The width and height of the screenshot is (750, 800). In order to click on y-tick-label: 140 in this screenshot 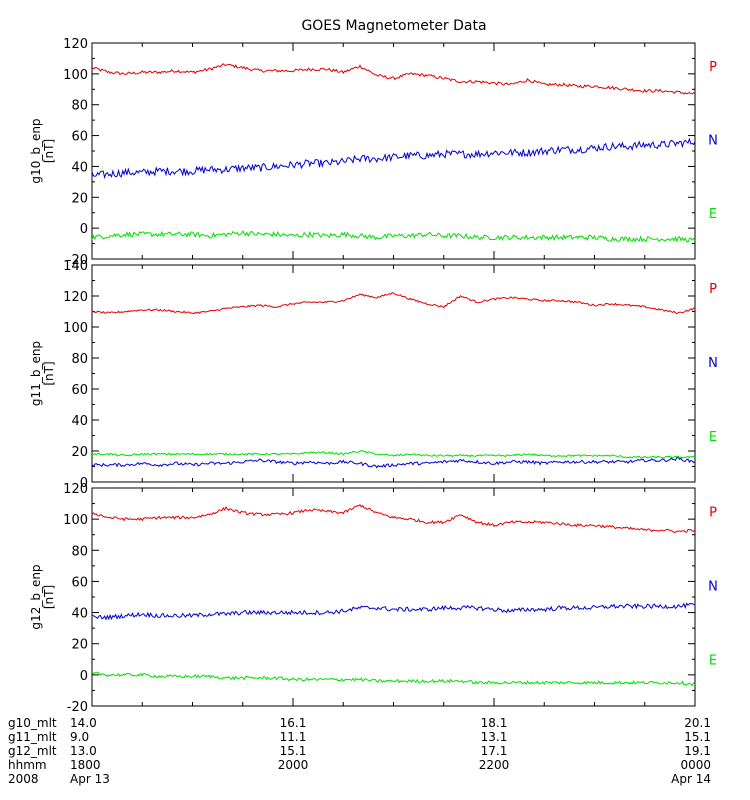, I will do `click(75, 266)`.